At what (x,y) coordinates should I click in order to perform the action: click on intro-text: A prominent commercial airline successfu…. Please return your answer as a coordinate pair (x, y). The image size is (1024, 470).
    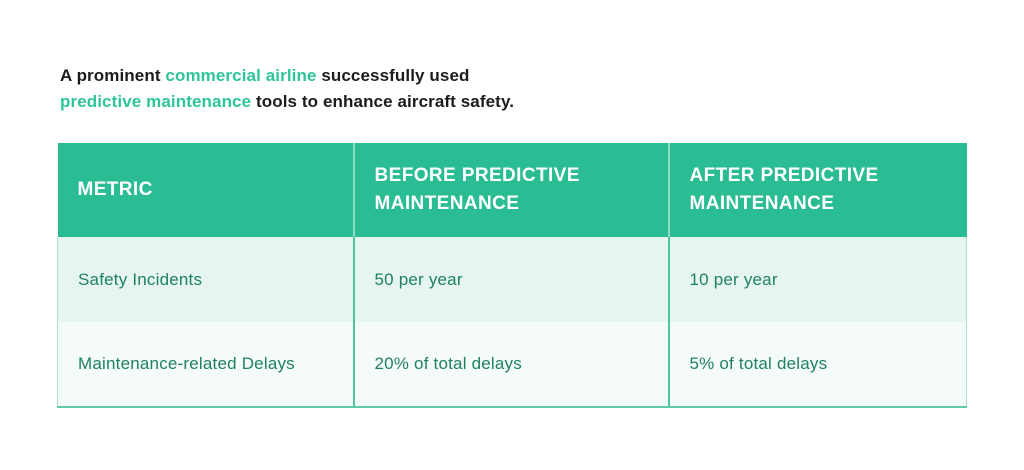
    Looking at the image, I should click on (287, 89).